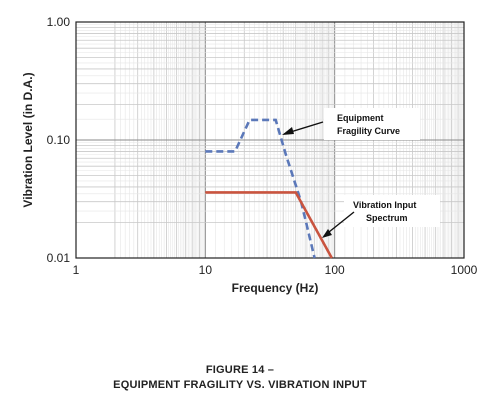  Describe the element at coordinates (360, 118) in the screenshot. I see `annotation-fragility-line1: Equipment` at that location.